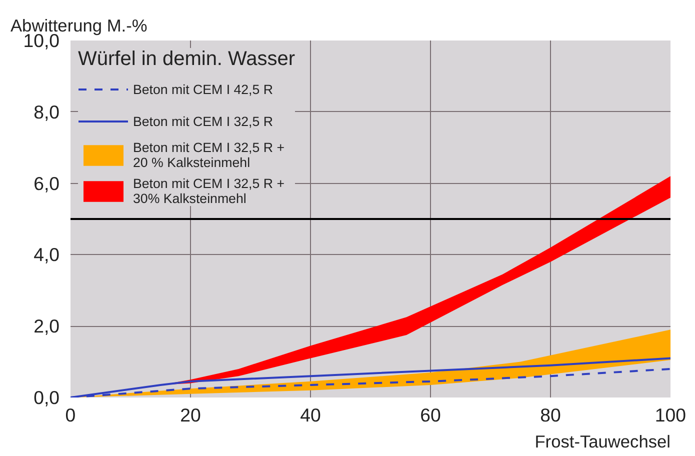  Describe the element at coordinates (70, 415) in the screenshot. I see `x-tick-label: 0` at that location.